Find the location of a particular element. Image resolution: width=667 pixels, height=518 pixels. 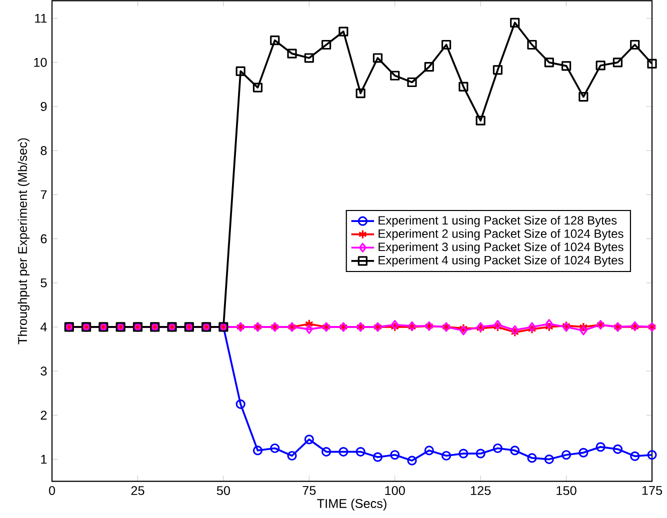

y-tick-label: 2 is located at coordinates (43, 415).